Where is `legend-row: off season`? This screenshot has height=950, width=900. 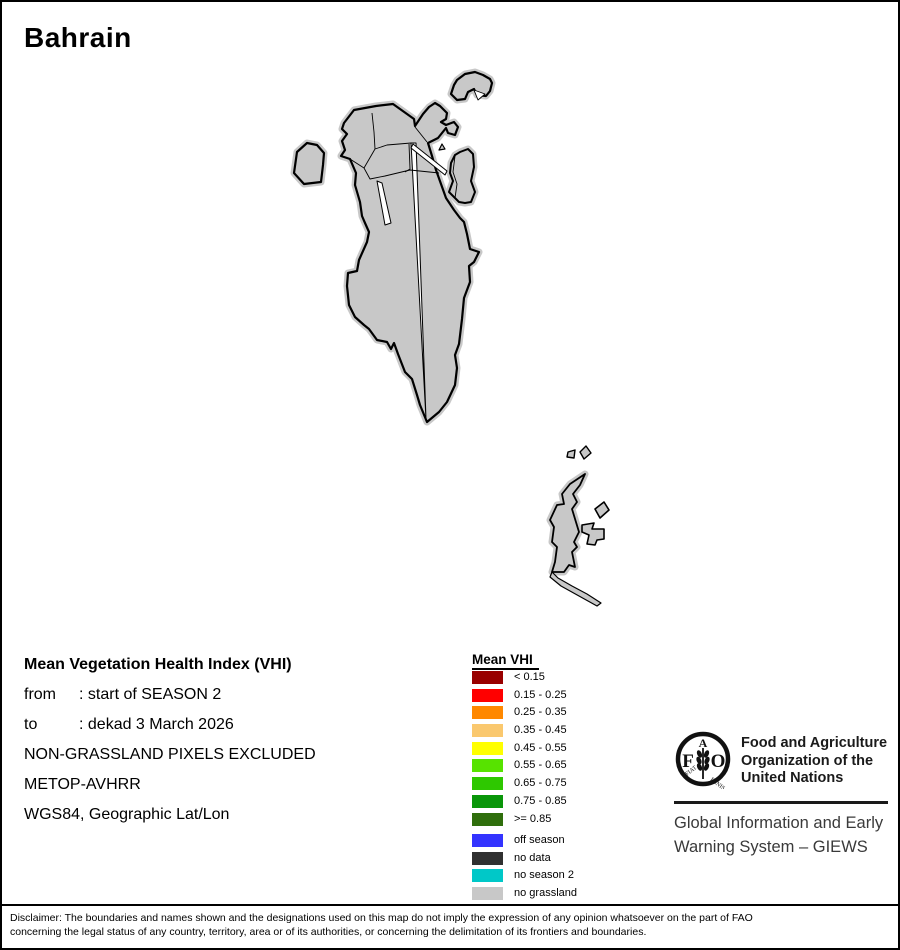 legend-row: off season is located at coordinates (524, 840).